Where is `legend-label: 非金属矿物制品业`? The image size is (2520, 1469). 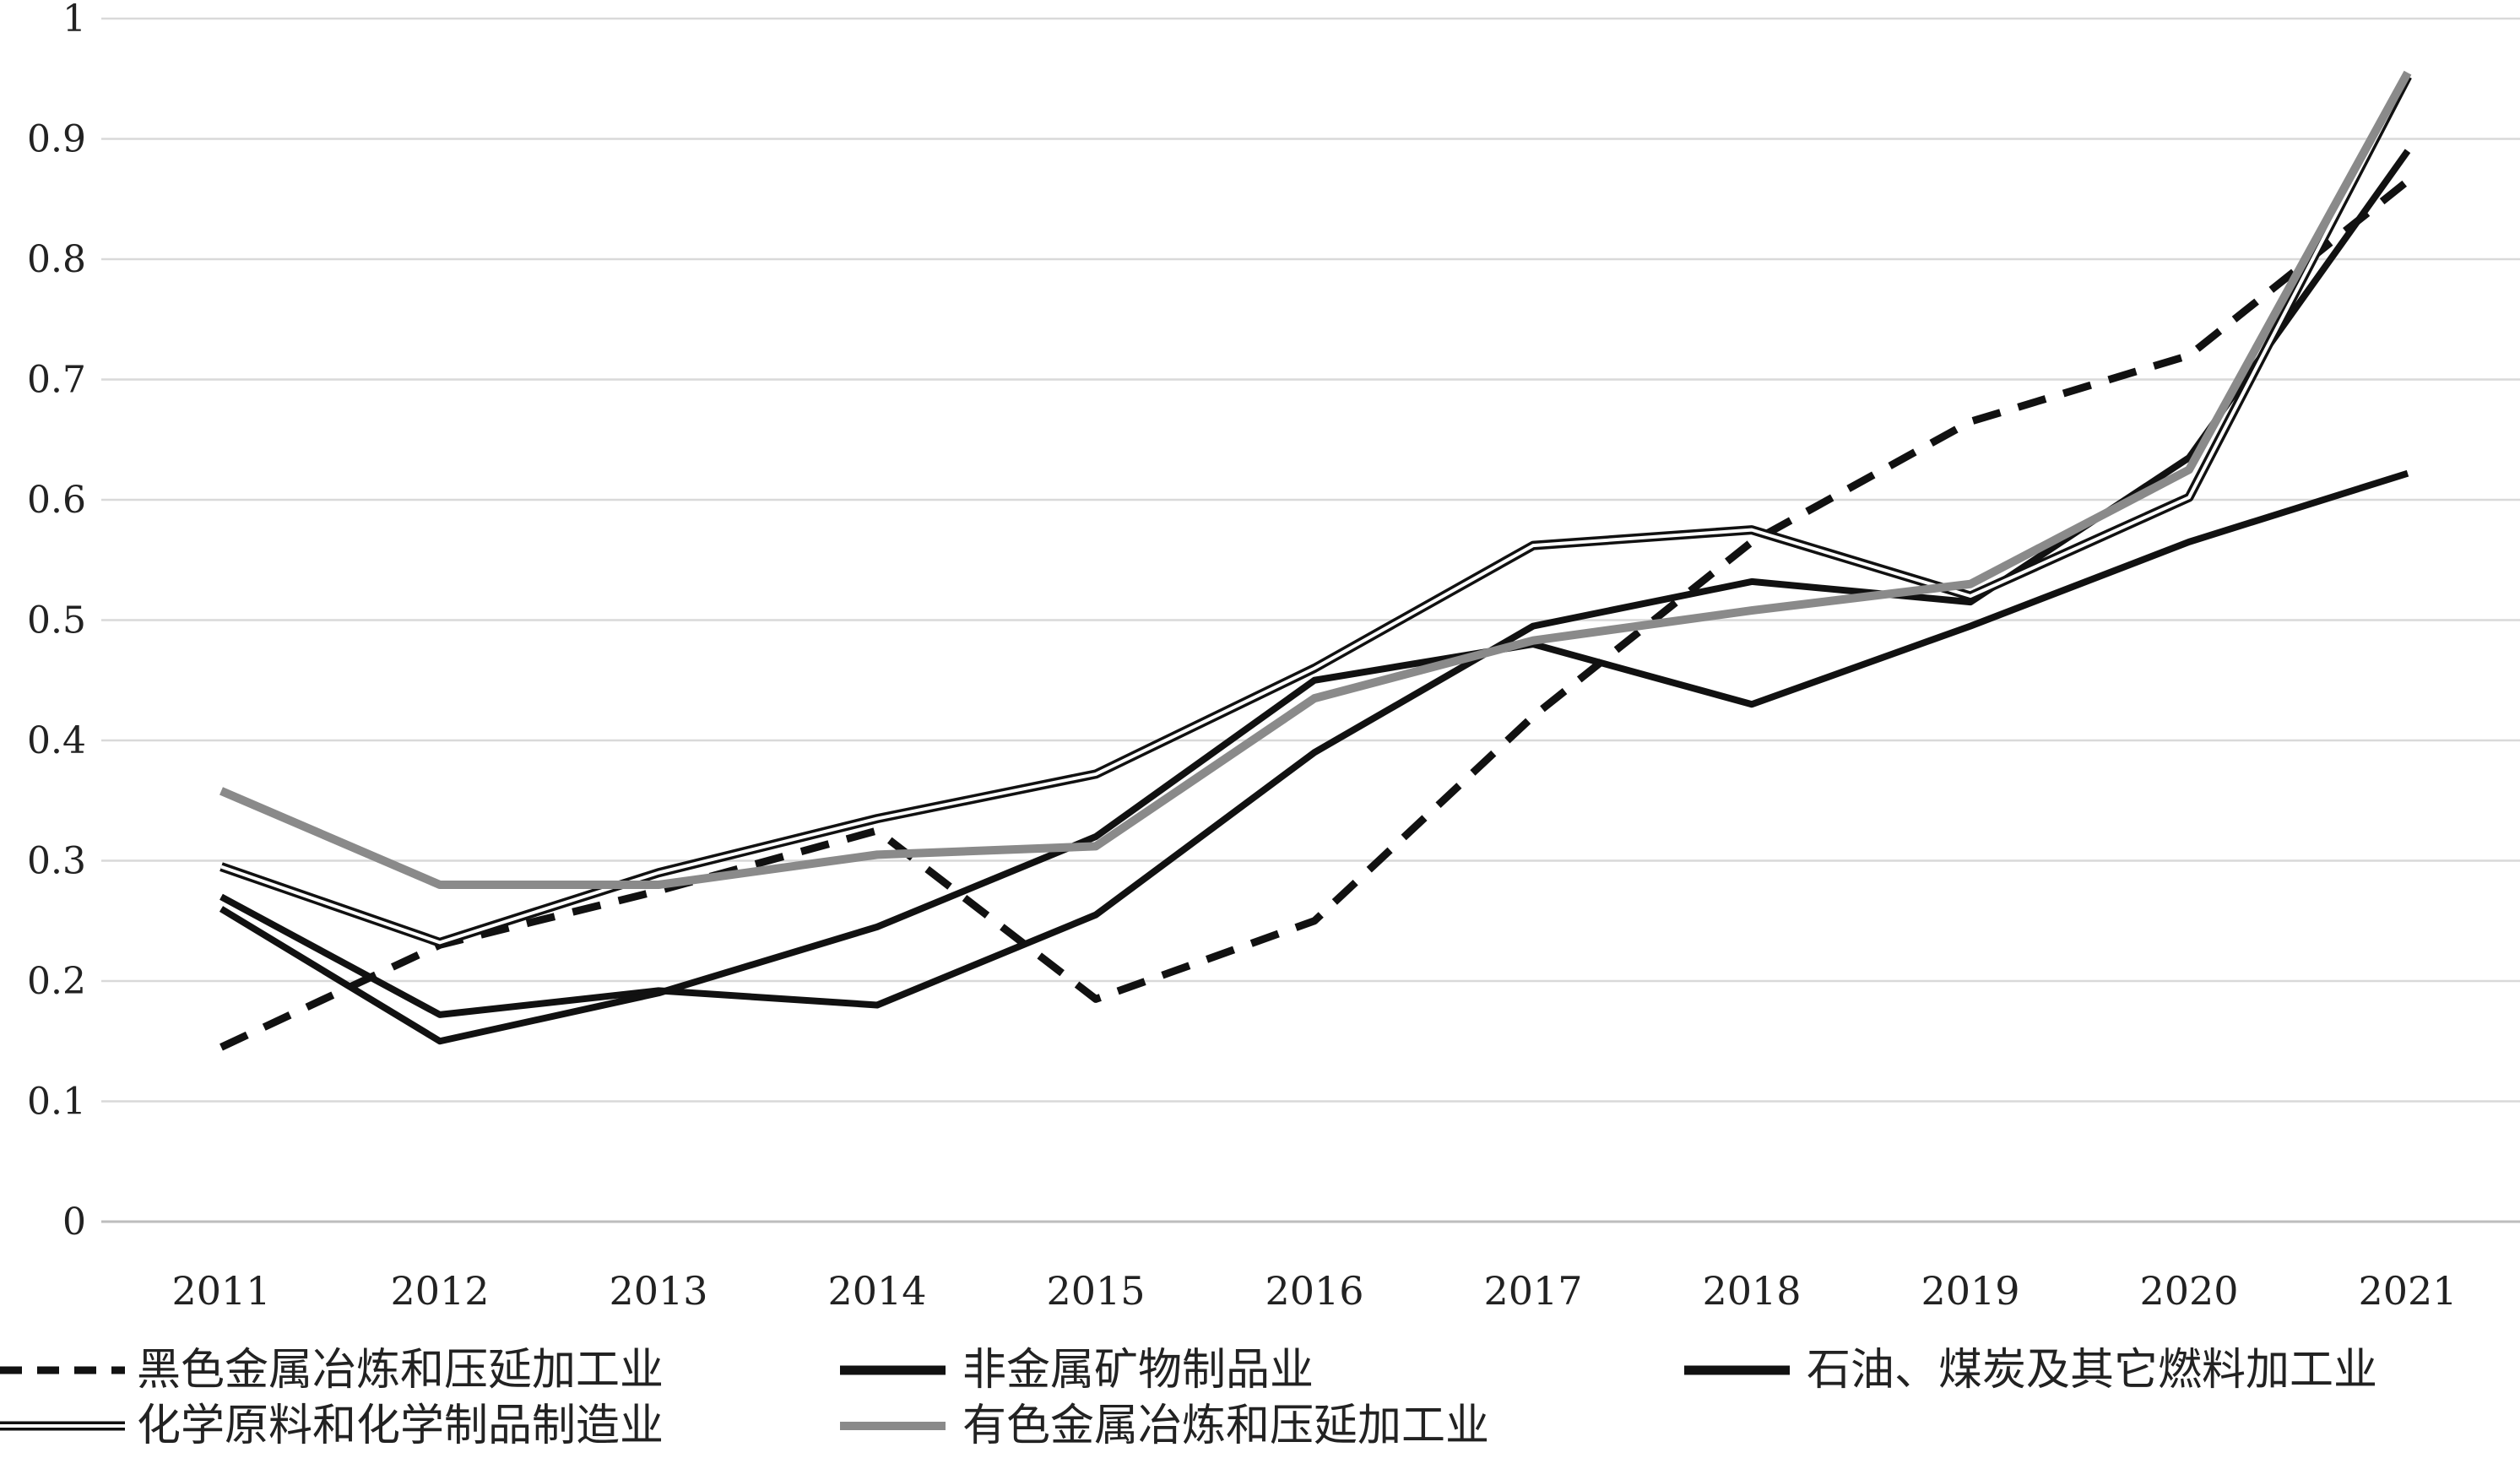 legend-label: 非金属矿物制品业 is located at coordinates (1138, 1371).